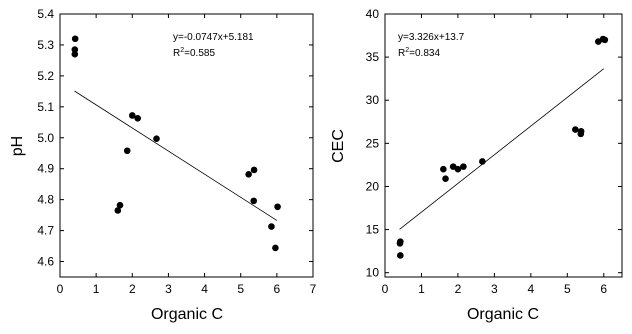 This screenshot has width=632, height=334. Describe the element at coordinates (503, 314) in the screenshot. I see `cec-x-axis-label: Organic C` at that location.